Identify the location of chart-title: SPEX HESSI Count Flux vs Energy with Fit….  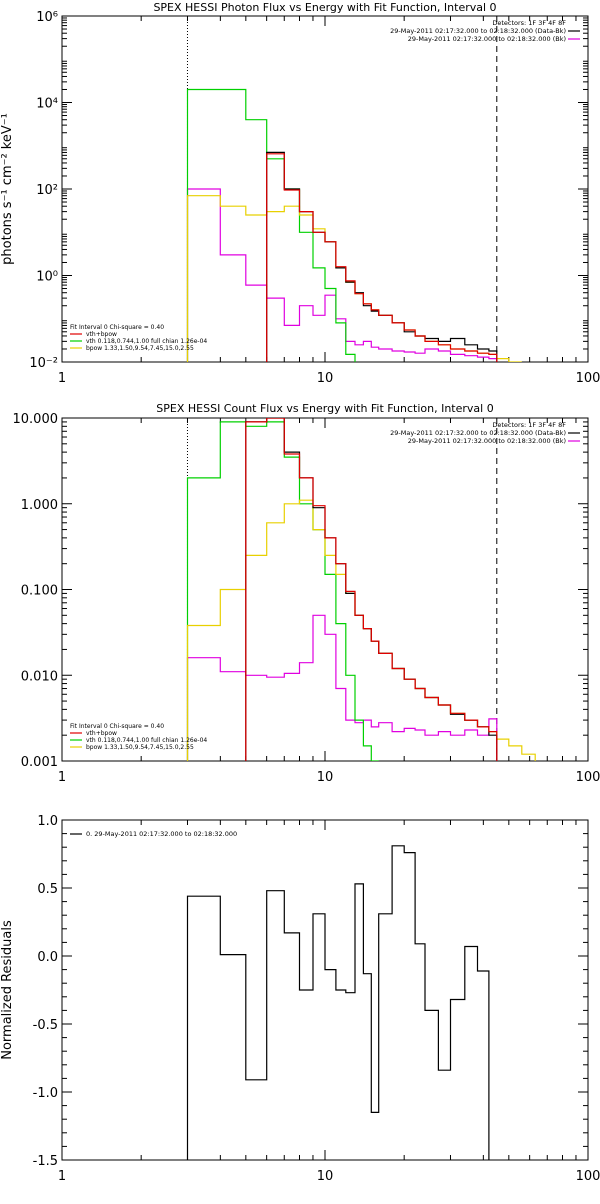
(324, 408).